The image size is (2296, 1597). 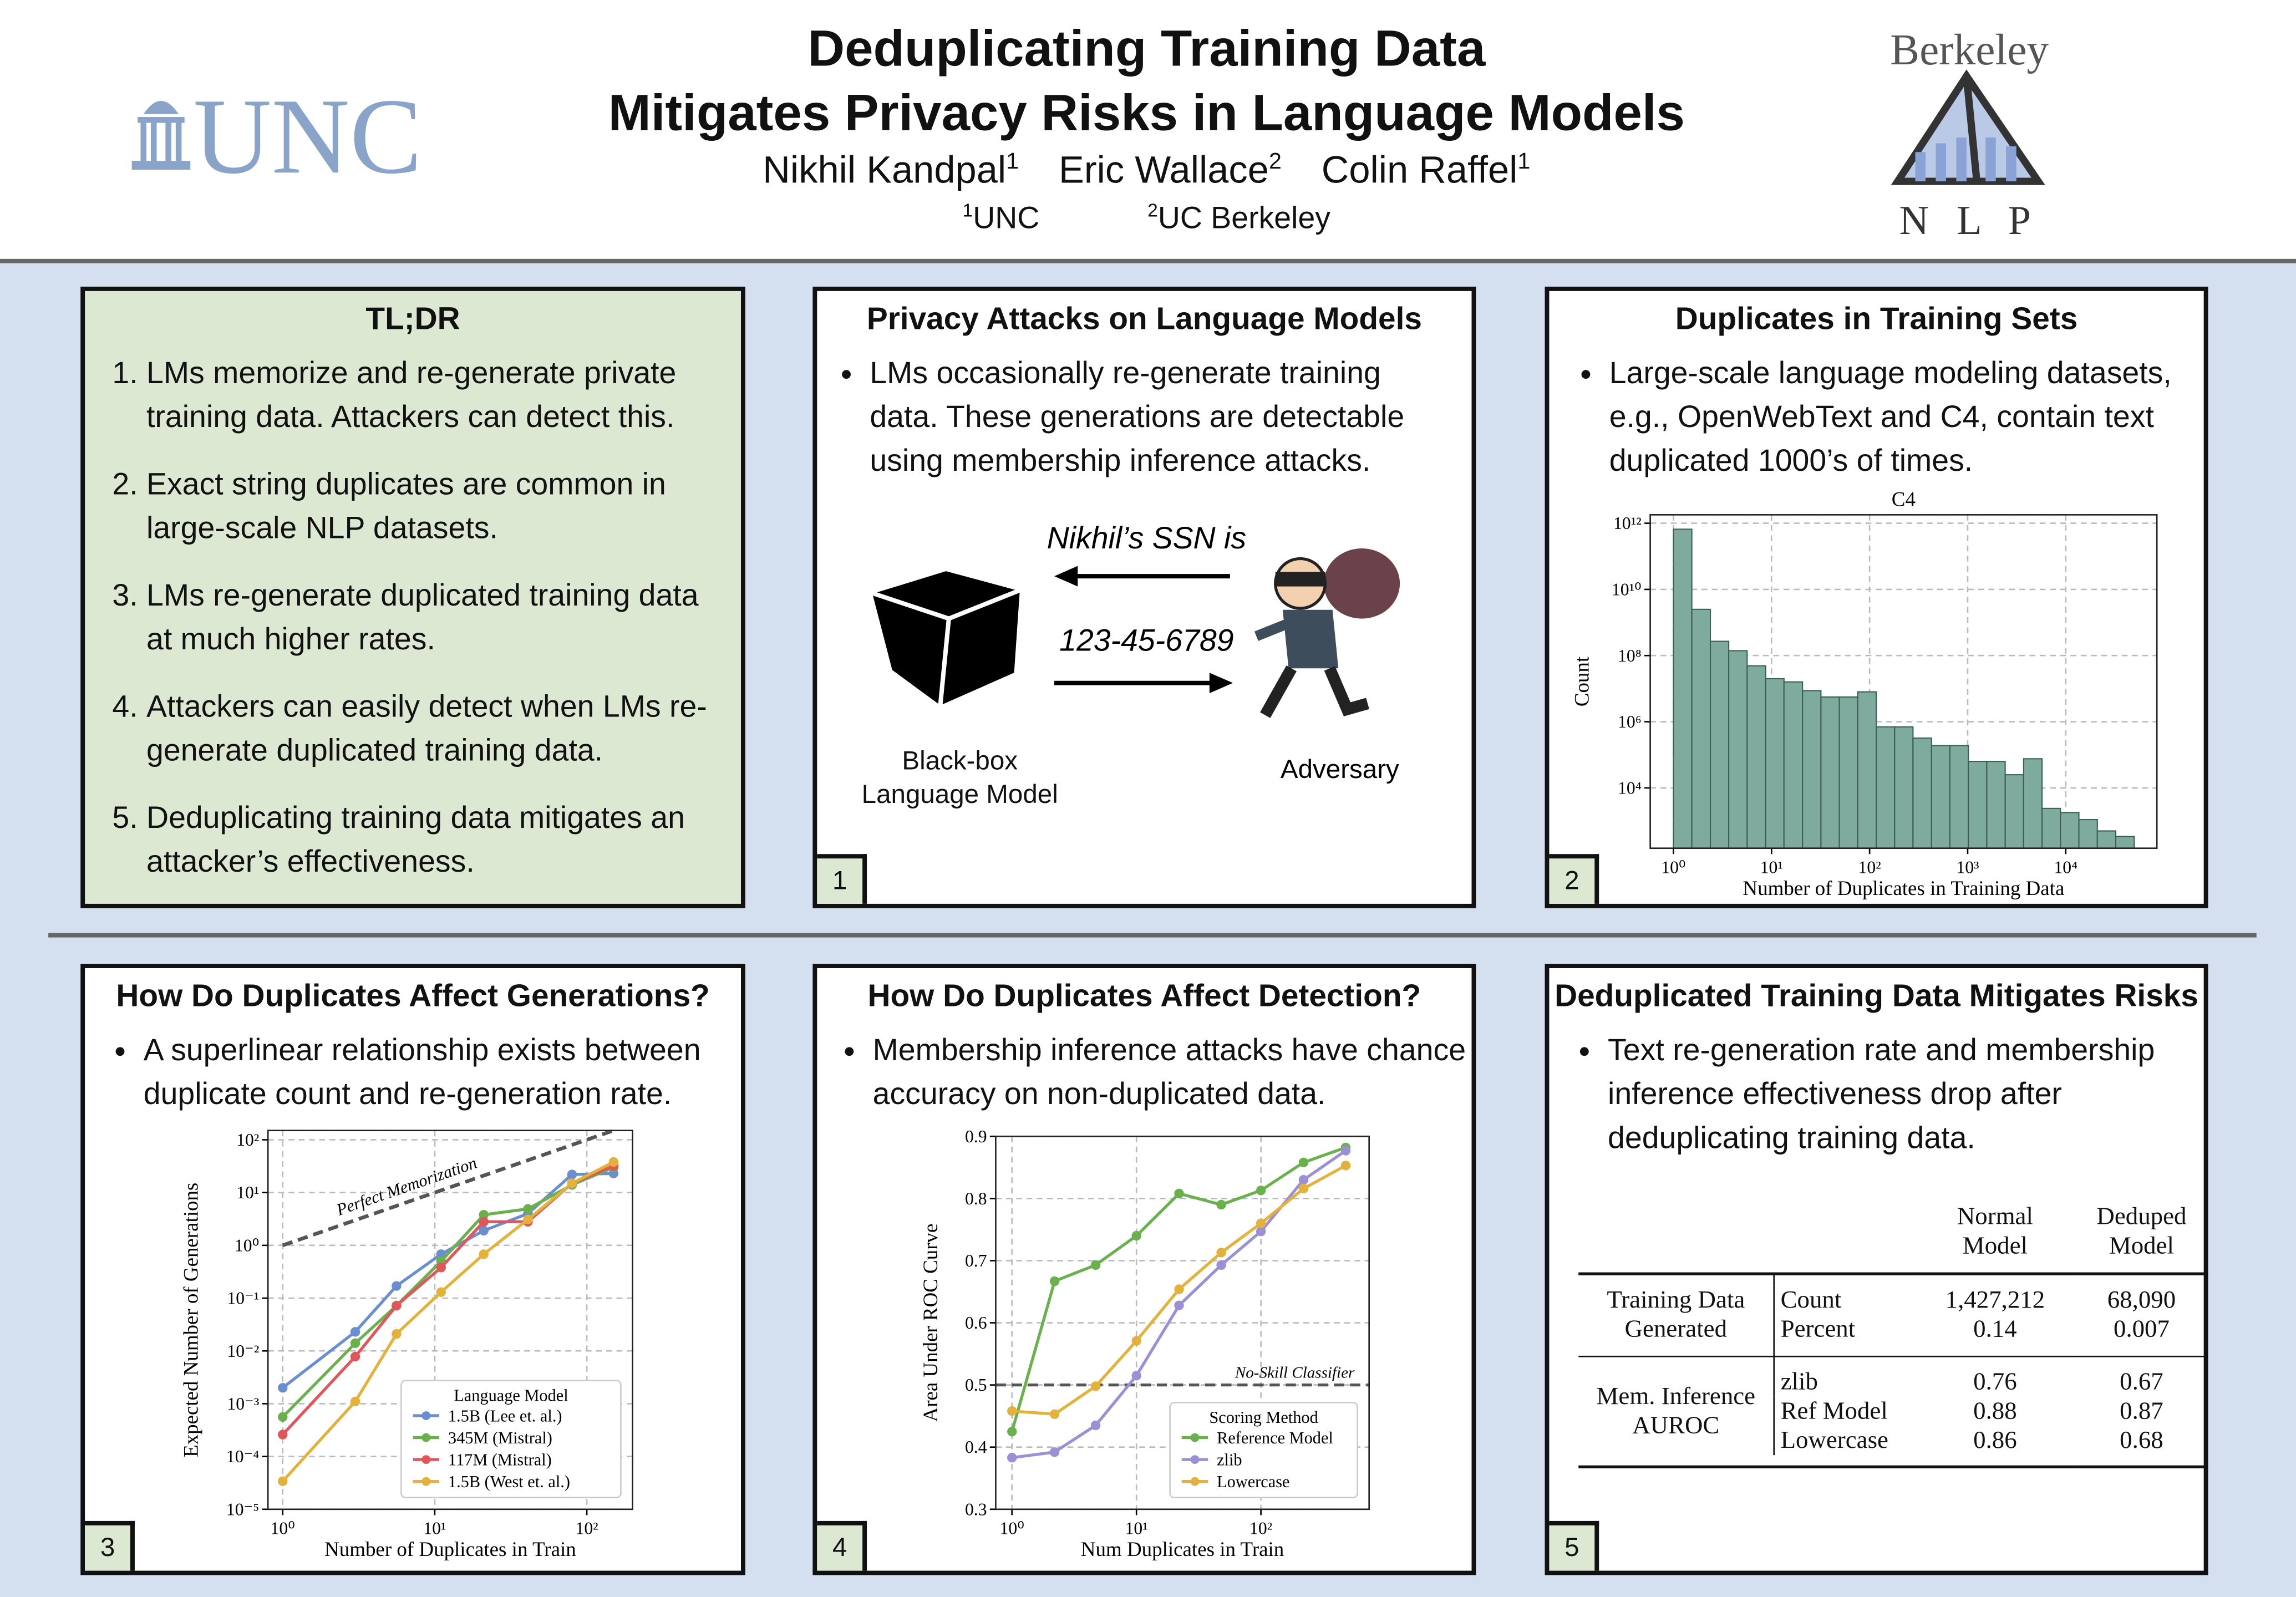 What do you see at coordinates (1811, 1299) in the screenshot?
I see `metric: Count` at bounding box center [1811, 1299].